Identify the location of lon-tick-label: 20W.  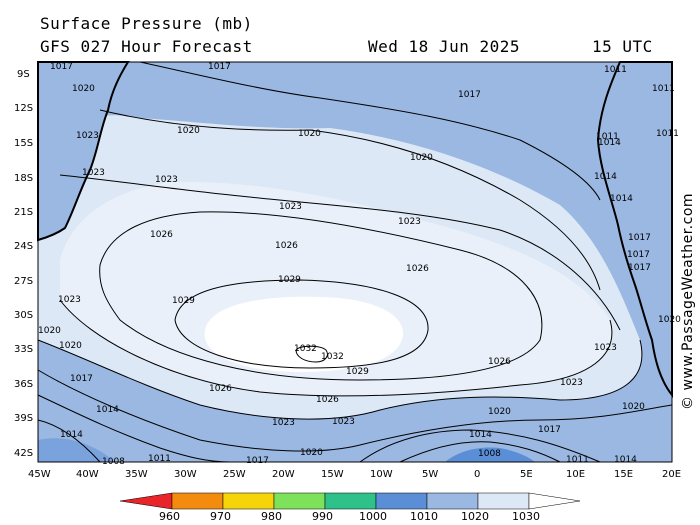
(283, 474).